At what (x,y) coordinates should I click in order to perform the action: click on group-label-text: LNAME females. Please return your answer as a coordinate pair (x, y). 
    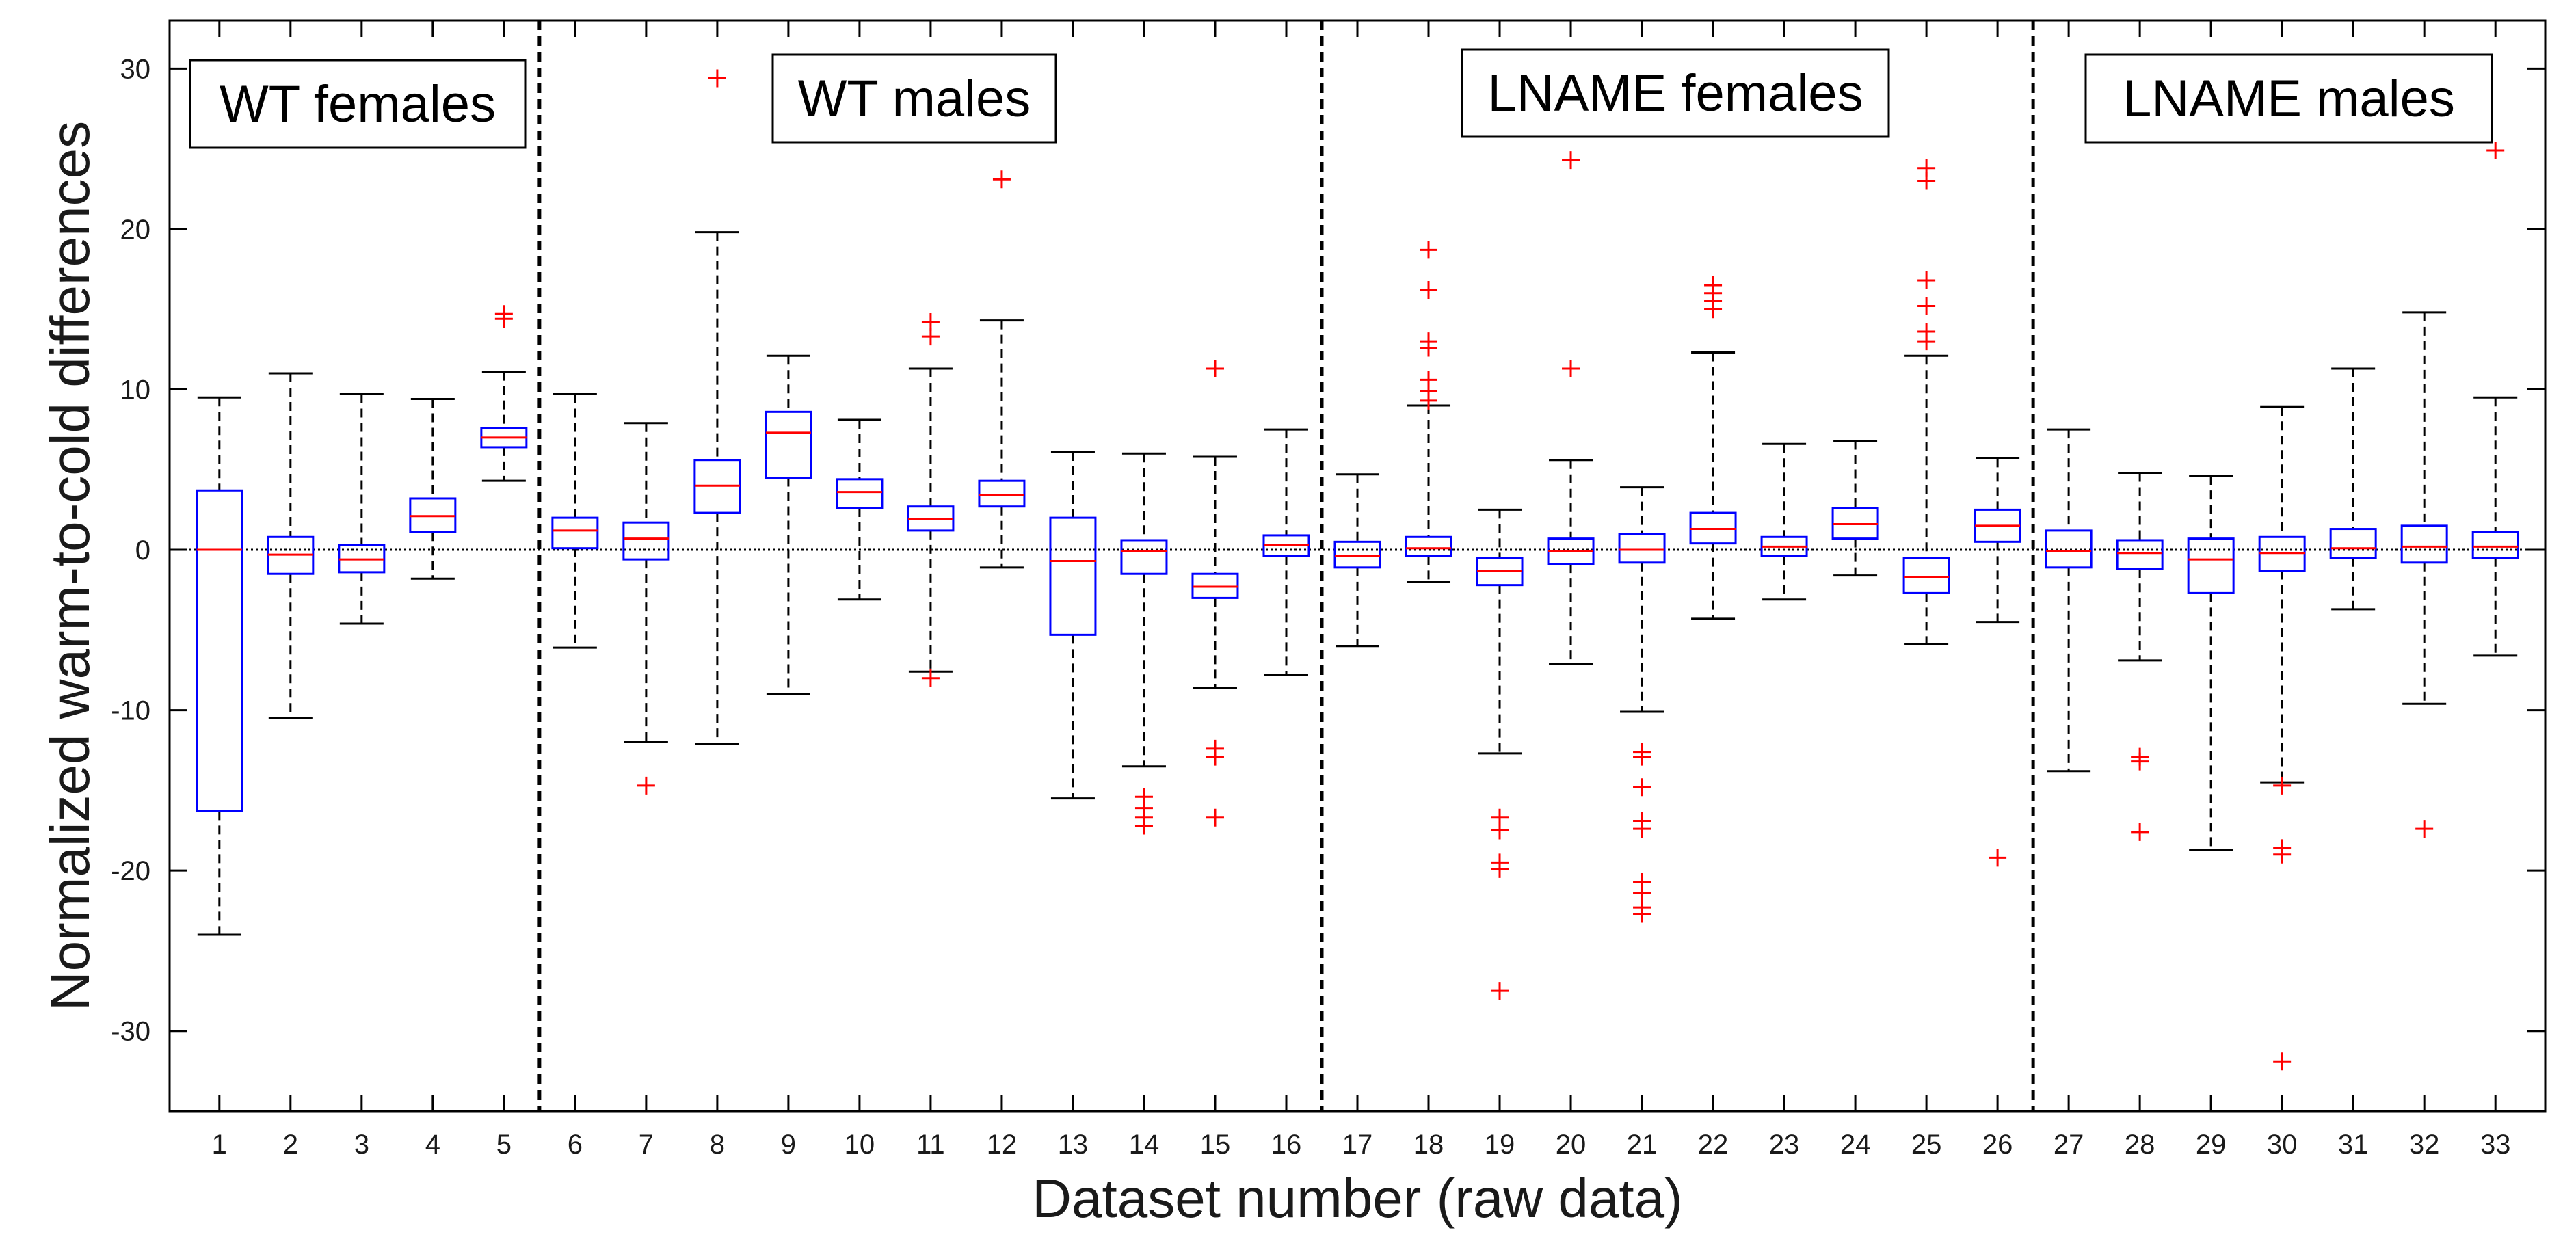
    Looking at the image, I should click on (1675, 93).